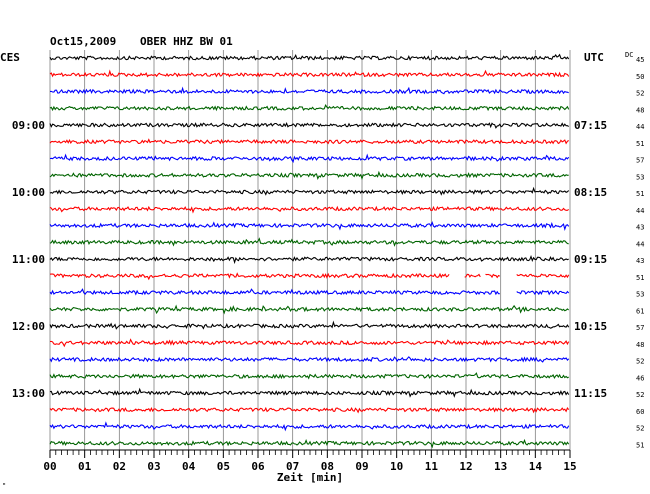 The width and height of the screenshot is (650, 494). Describe the element at coordinates (310, 477) in the screenshot. I see `x-axis-title: Zeit [min]` at that location.